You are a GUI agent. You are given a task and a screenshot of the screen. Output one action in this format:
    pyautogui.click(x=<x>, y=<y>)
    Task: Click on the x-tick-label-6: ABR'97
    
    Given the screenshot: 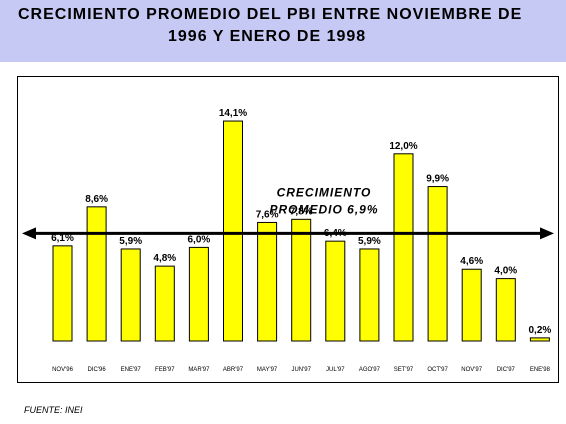 What is the action you would take?
    pyautogui.click(x=233, y=370)
    